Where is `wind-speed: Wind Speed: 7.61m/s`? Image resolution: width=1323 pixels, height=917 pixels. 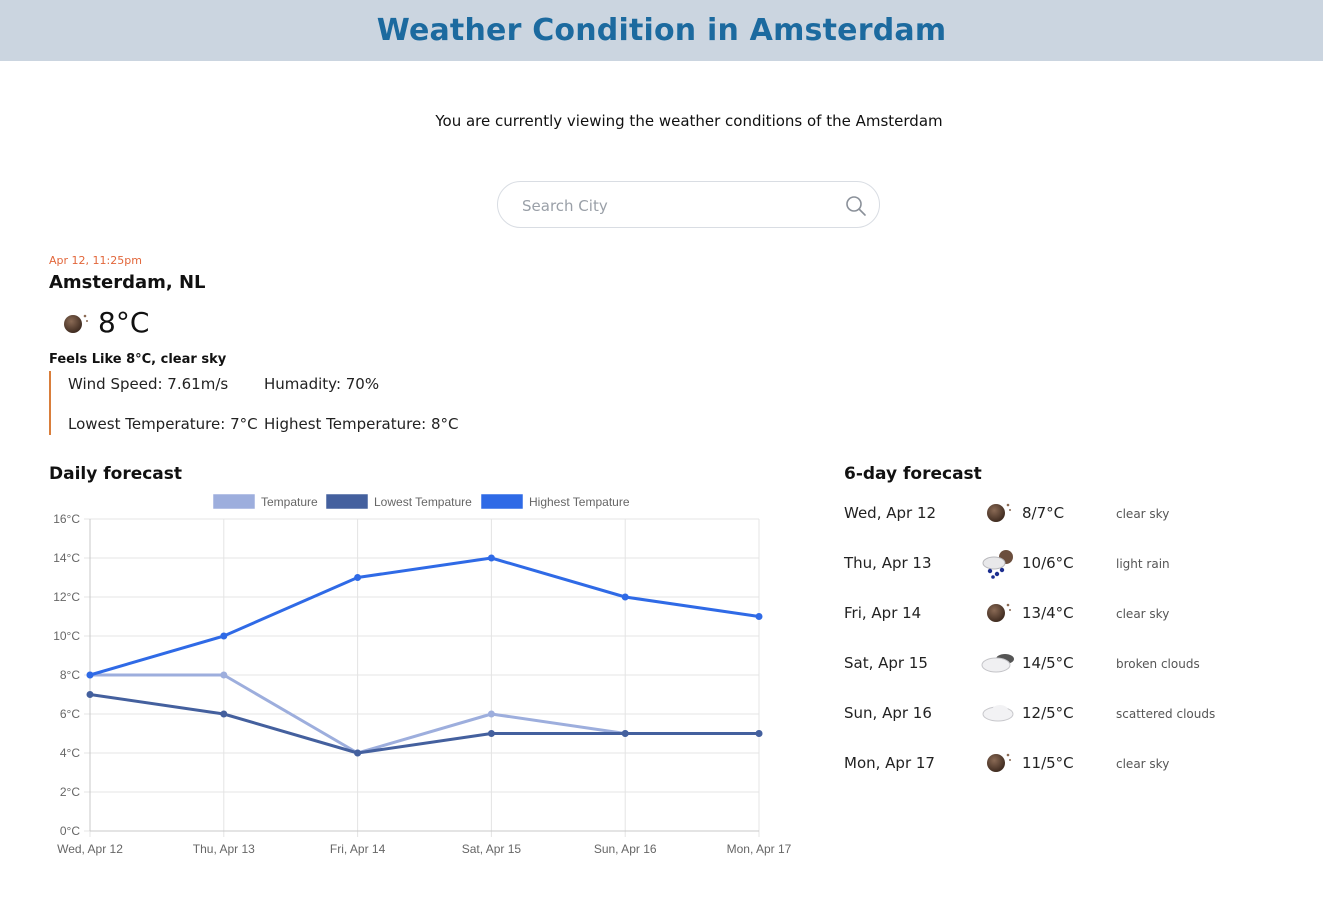 wind-speed: Wind Speed: 7.61m/s is located at coordinates (148, 384).